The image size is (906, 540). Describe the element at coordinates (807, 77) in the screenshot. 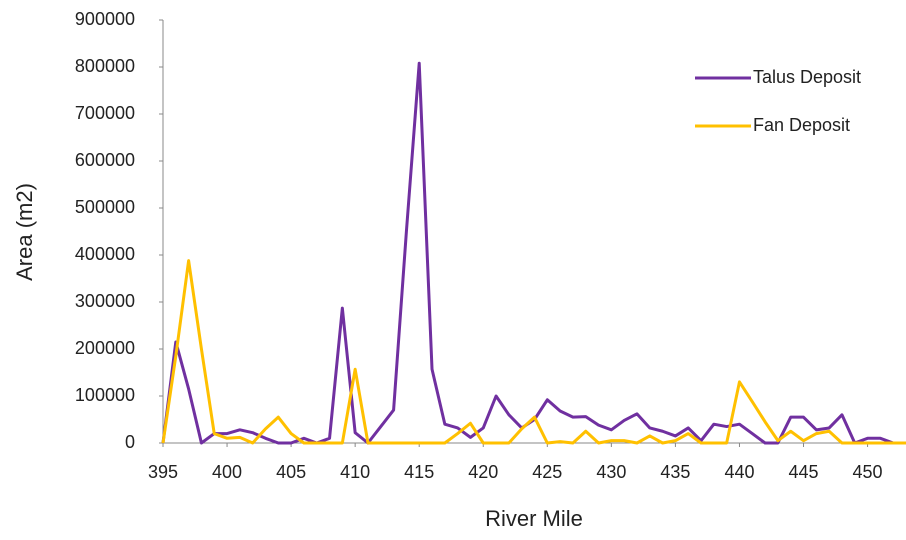

I see `legend-label: Talus Deposit` at that location.